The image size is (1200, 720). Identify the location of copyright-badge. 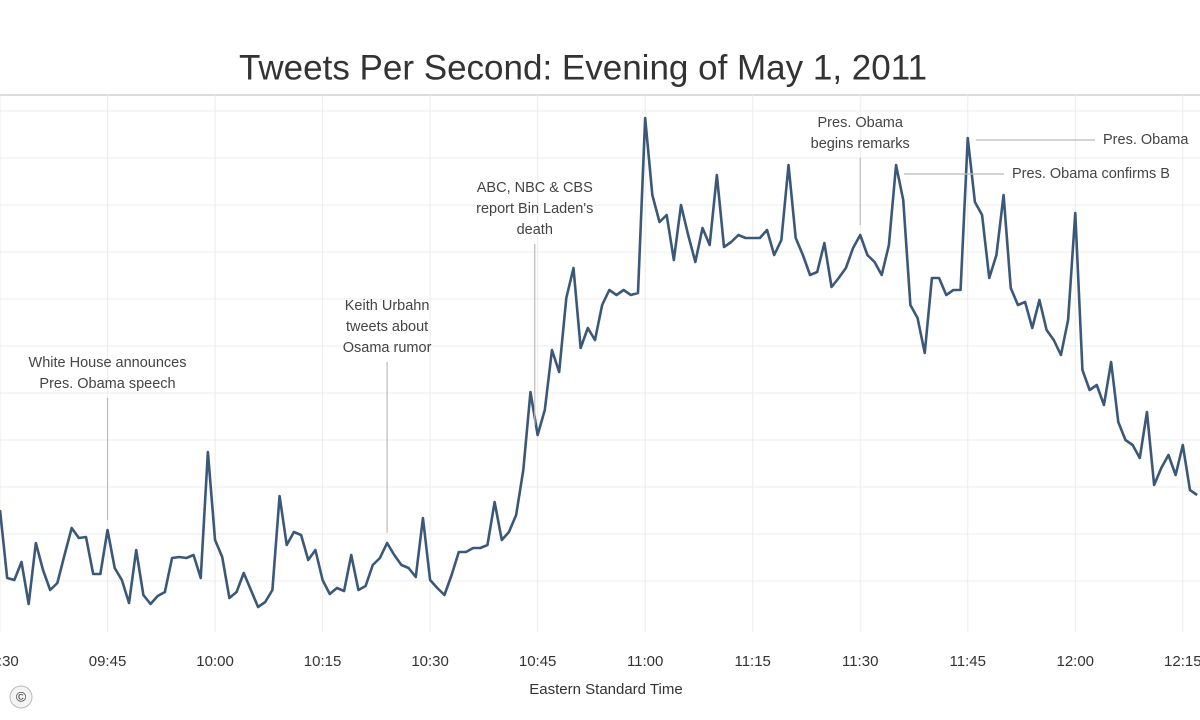
(21, 697).